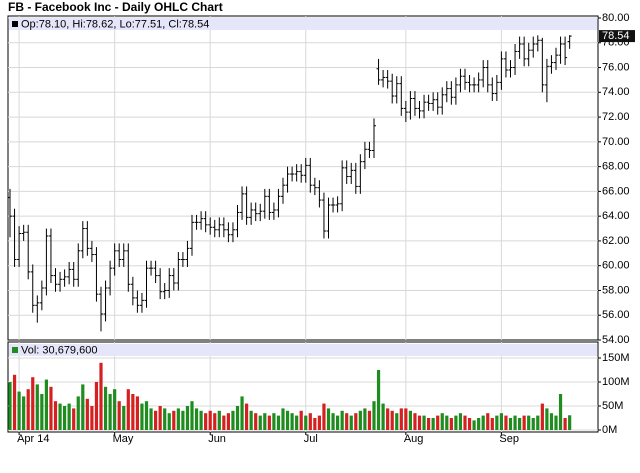  I want to click on y-tick-label: 60.00, so click(616, 266).